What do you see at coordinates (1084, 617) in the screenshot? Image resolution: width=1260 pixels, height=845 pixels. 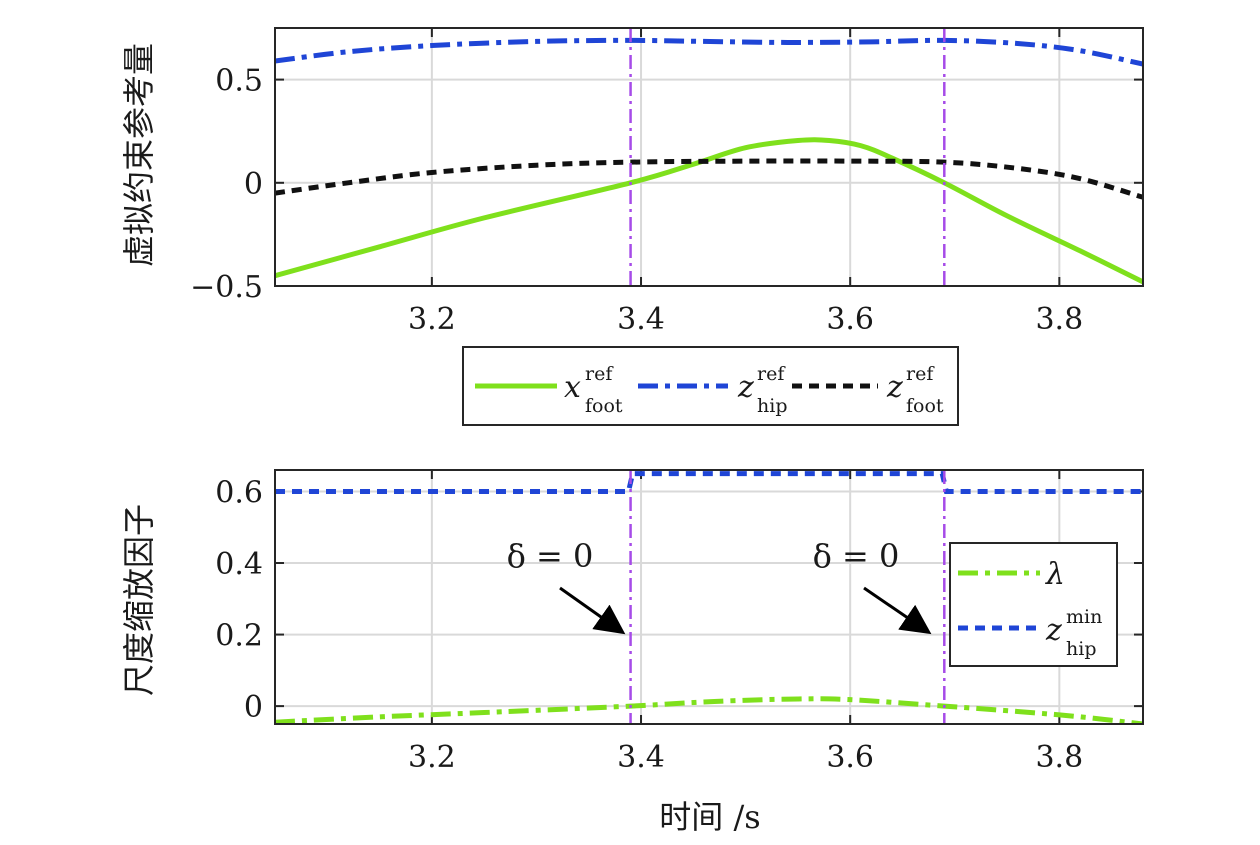 I see `legend-label-z-hip-min-sup: min` at bounding box center [1084, 617].